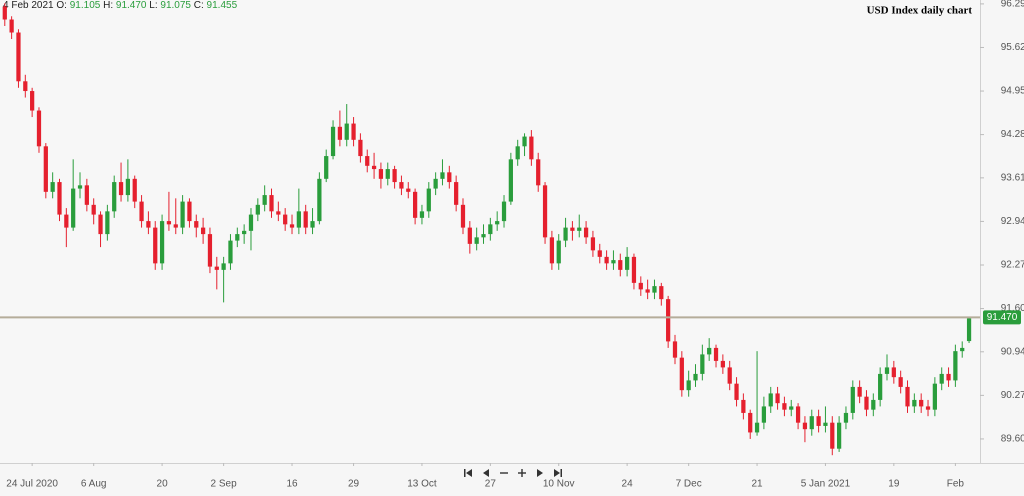 This screenshot has width=1024, height=496. I want to click on nav-back, so click(486, 473).